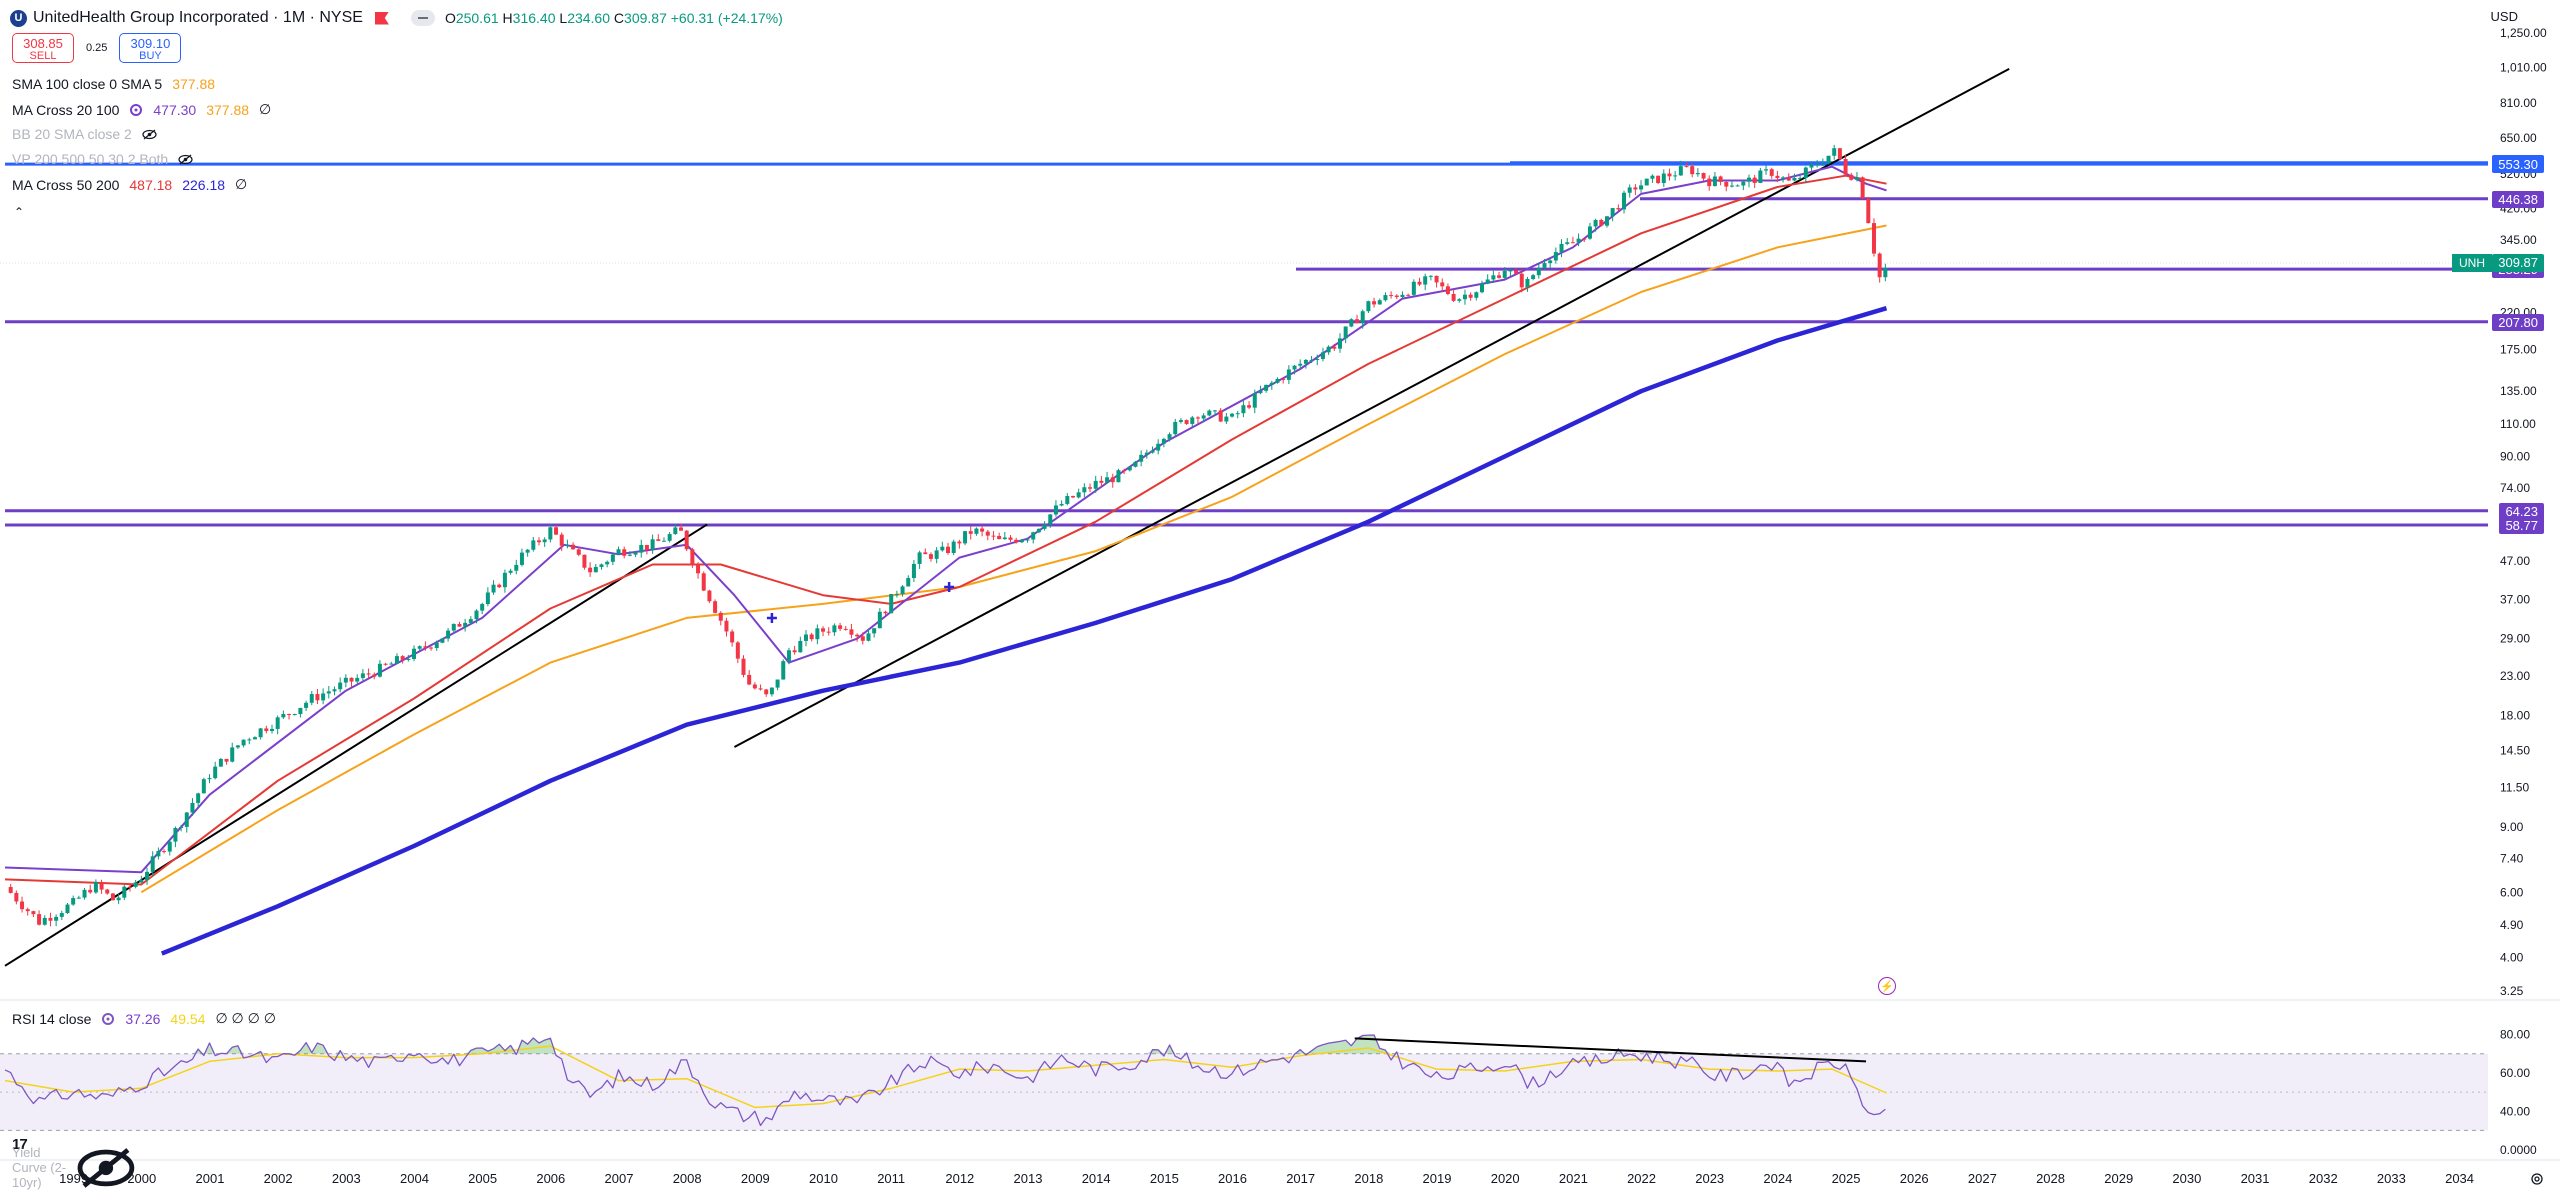 The image size is (2560, 1196). Describe the element at coordinates (130, 184) in the screenshot. I see `indicator-ma-cross-50-200: MA Cross 50 200 487.18 226.18 ∅` at that location.